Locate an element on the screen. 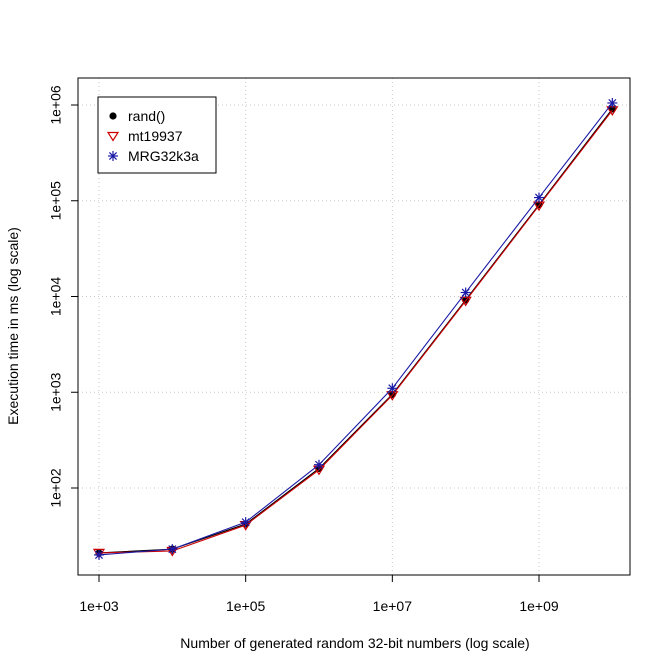  legend-label: mt19937 is located at coordinates (155, 136).